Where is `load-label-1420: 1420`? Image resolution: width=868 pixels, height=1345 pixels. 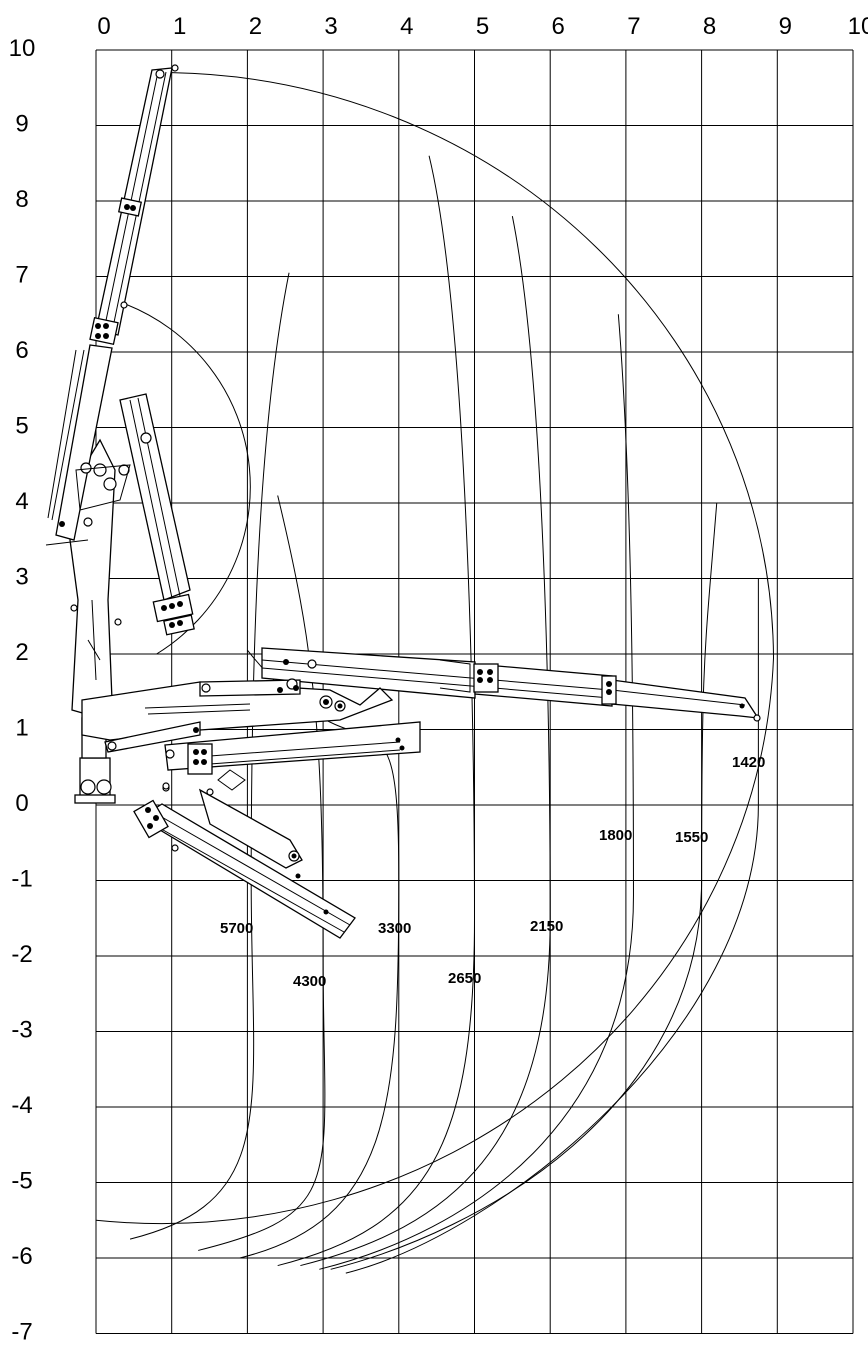
load-label-1420: 1420 is located at coordinates (748, 762).